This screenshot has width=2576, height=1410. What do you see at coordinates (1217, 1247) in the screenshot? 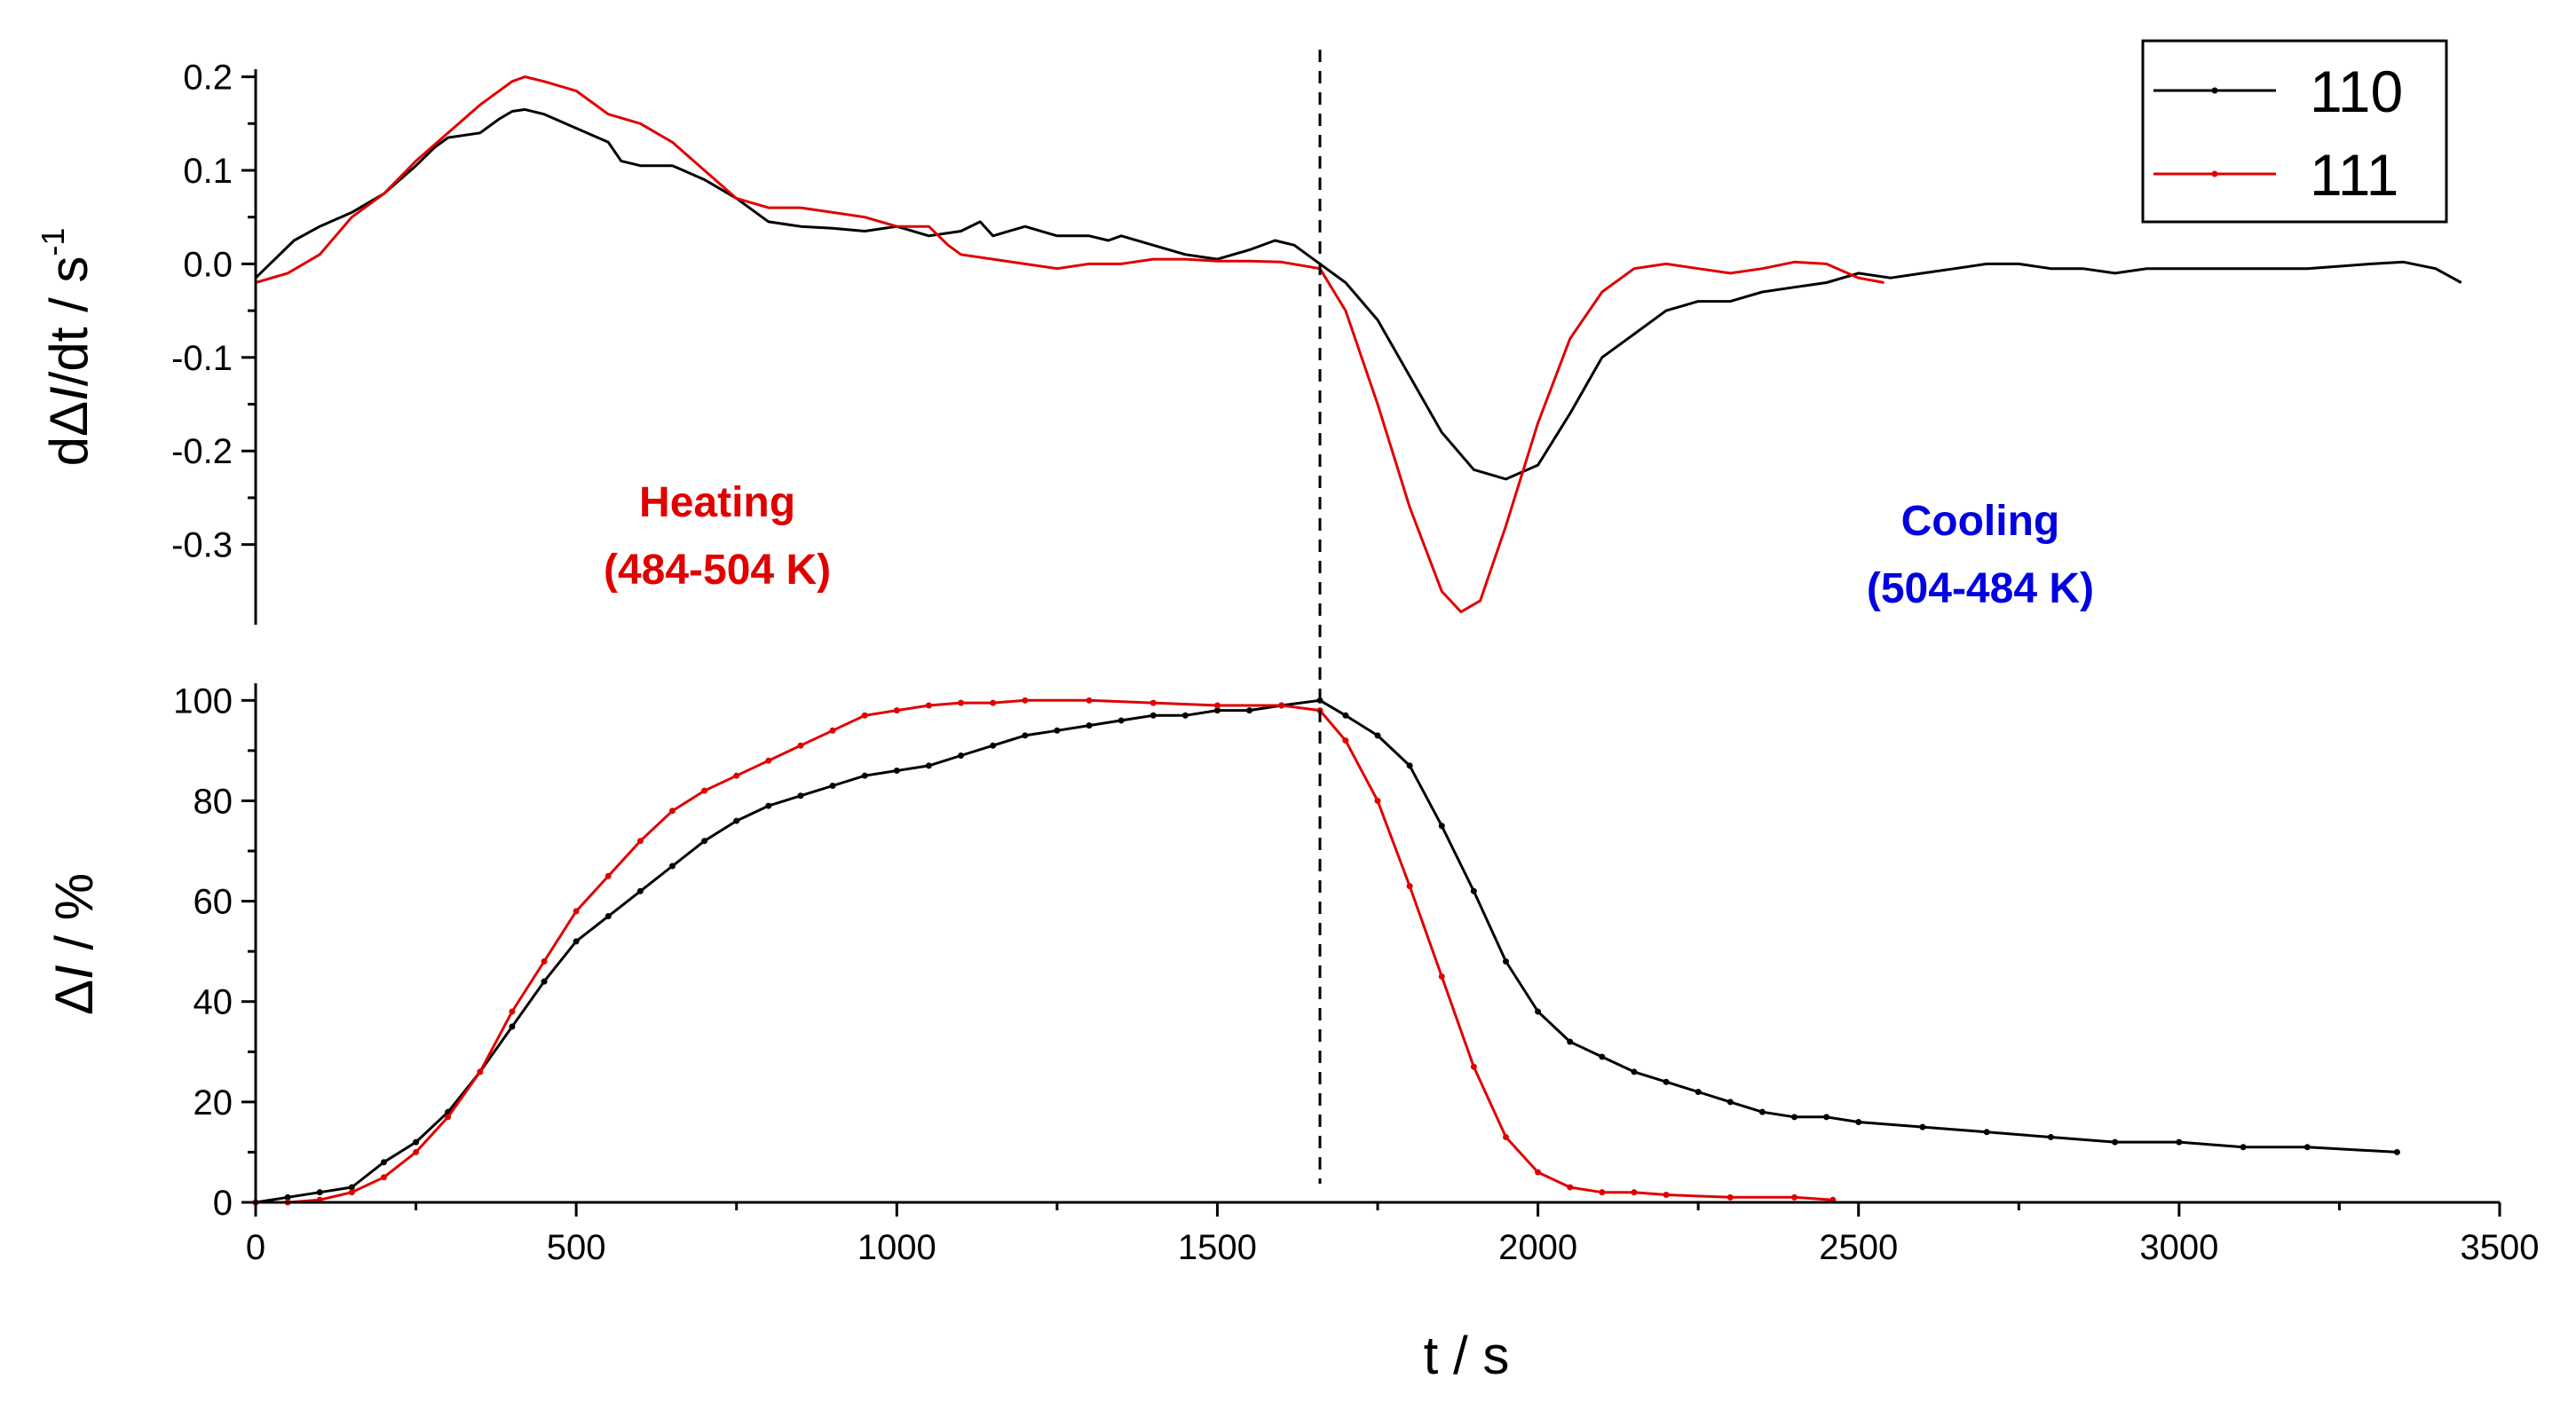
I see `x-tick-label: 1500` at bounding box center [1217, 1247].